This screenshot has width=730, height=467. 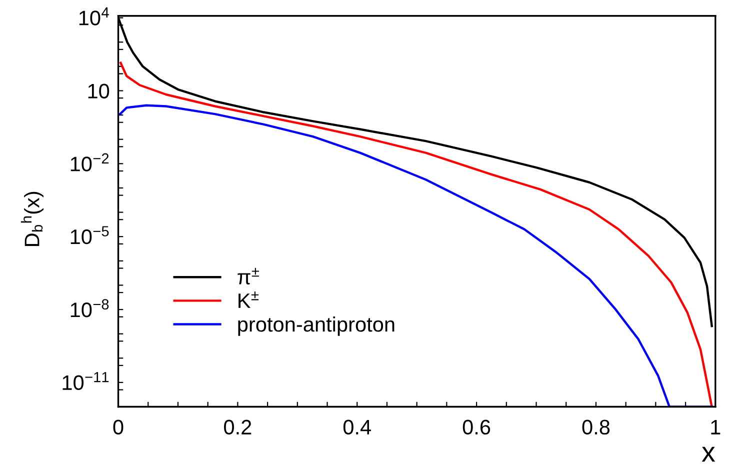 What do you see at coordinates (85, 381) in the screenshot?
I see `y-tick-label: 10$^{−11}$` at bounding box center [85, 381].